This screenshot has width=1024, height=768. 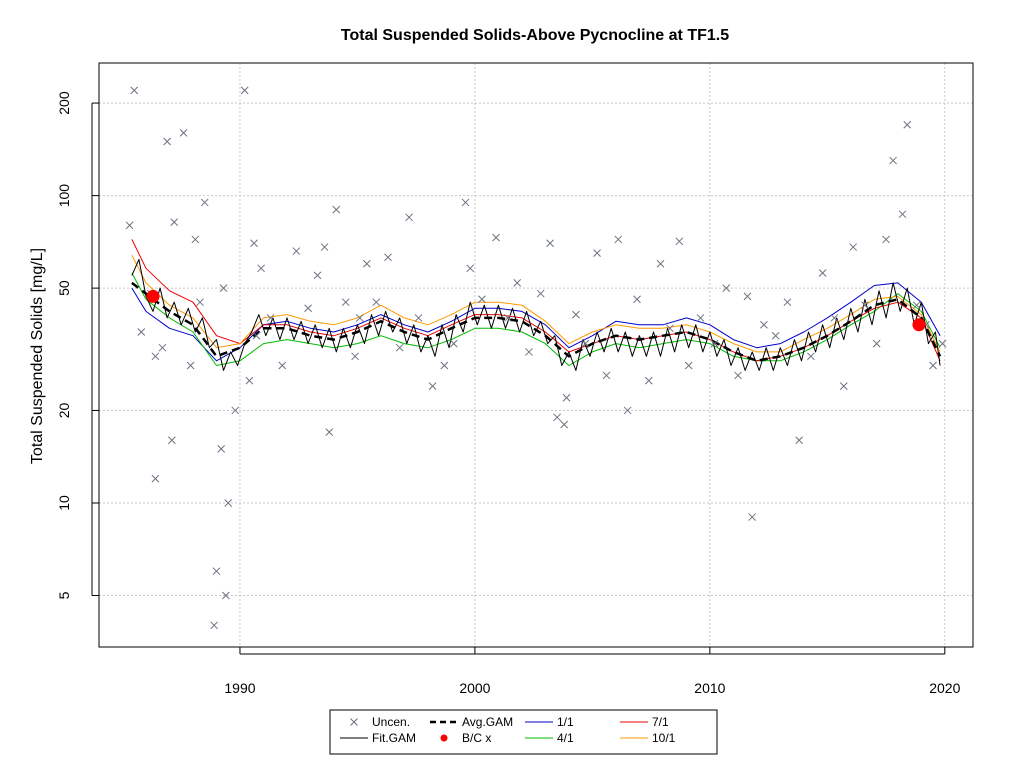 What do you see at coordinates (565, 738) in the screenshot?
I see `legend-label: 4/1` at bounding box center [565, 738].